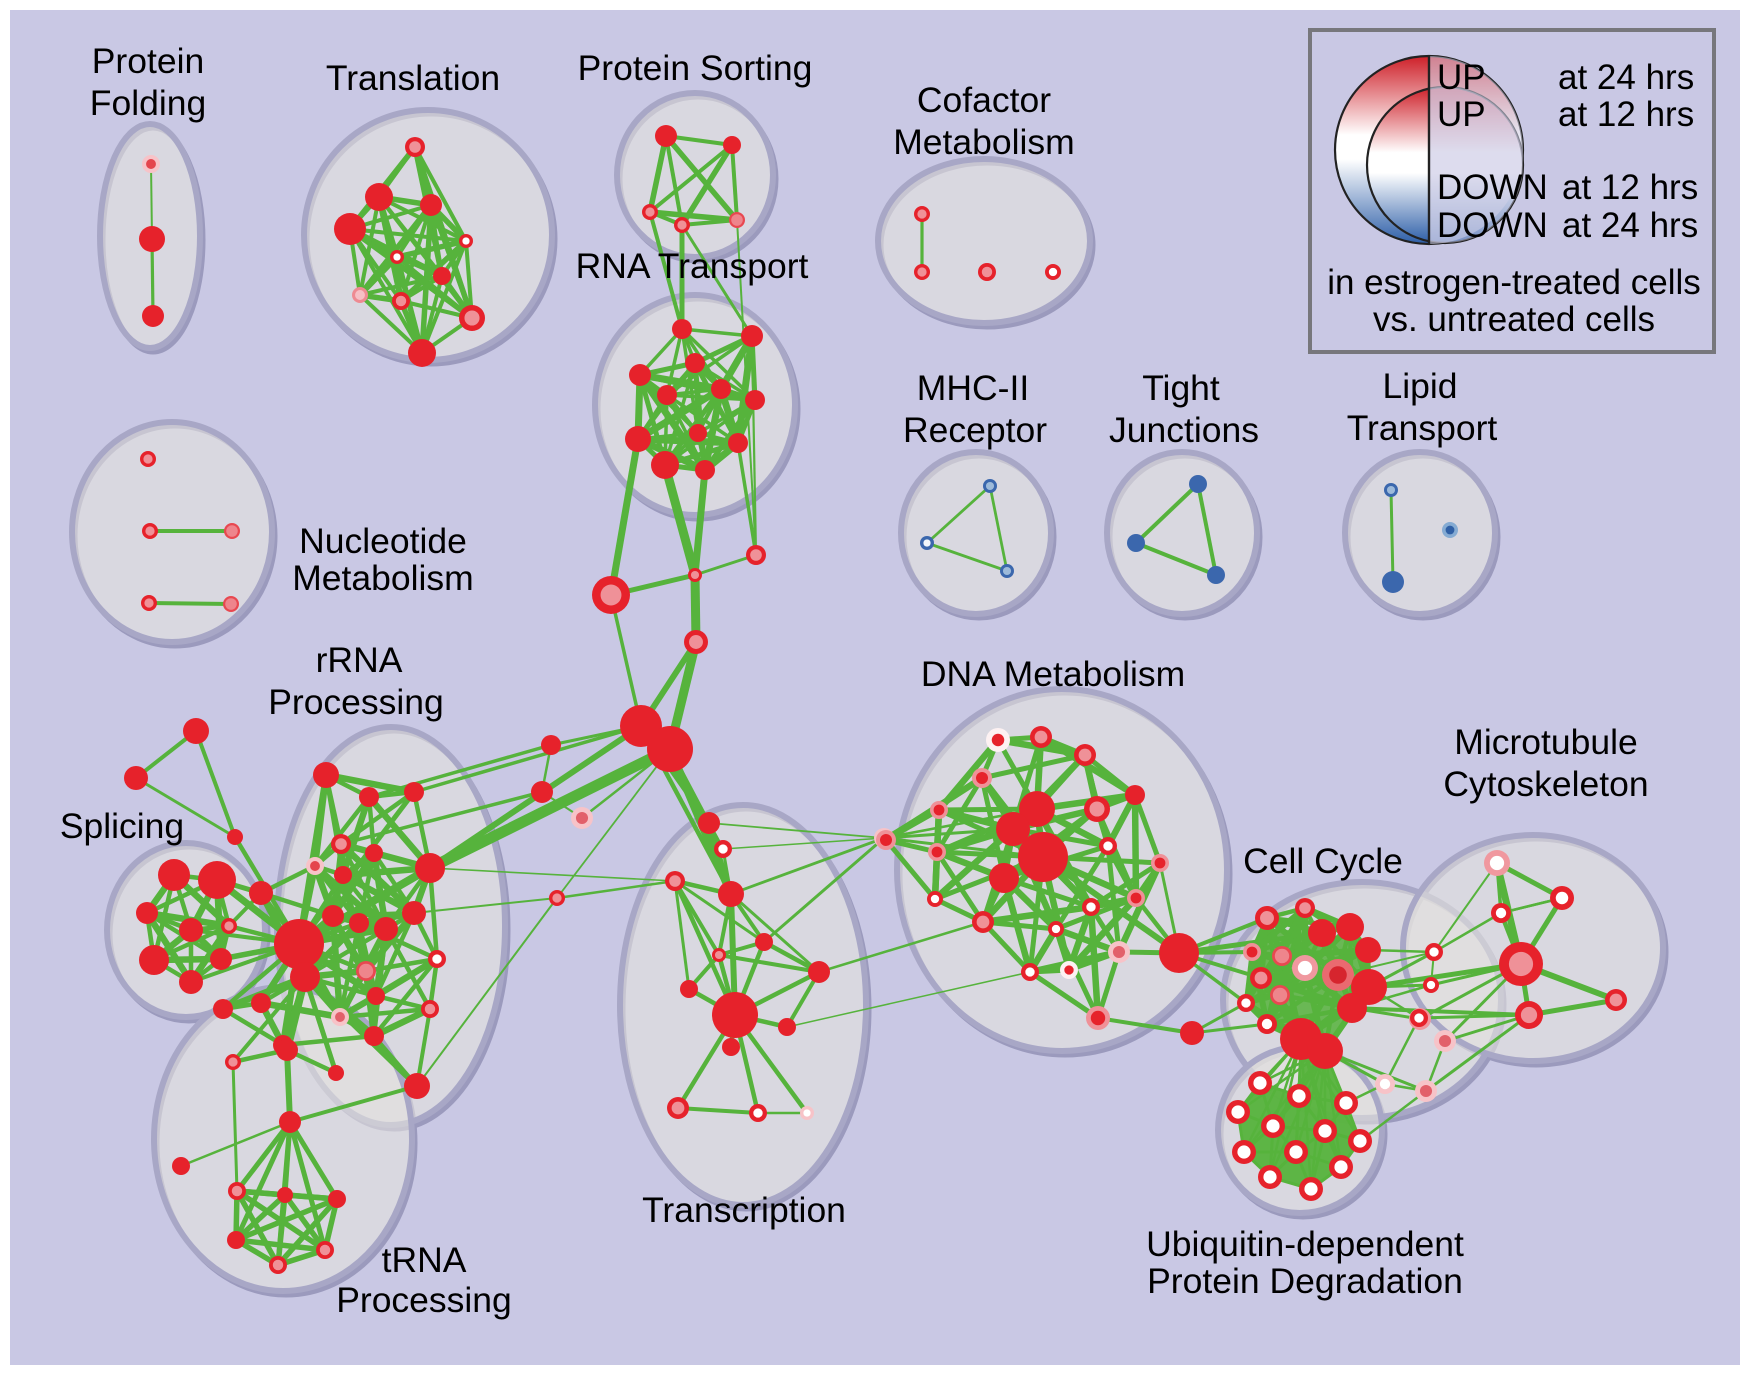 This screenshot has height=1381, width=1750. What do you see at coordinates (359, 660) in the screenshot?
I see `svg-text: rRNA` at bounding box center [359, 660].